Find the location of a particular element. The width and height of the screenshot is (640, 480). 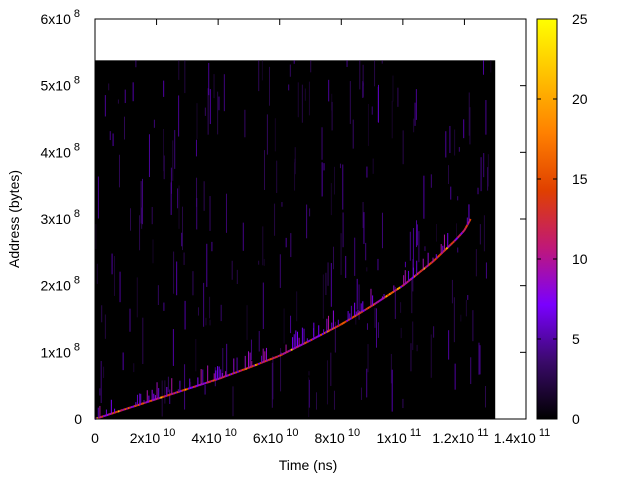

colorbar-tick-label: 15 is located at coordinates (580, 179).